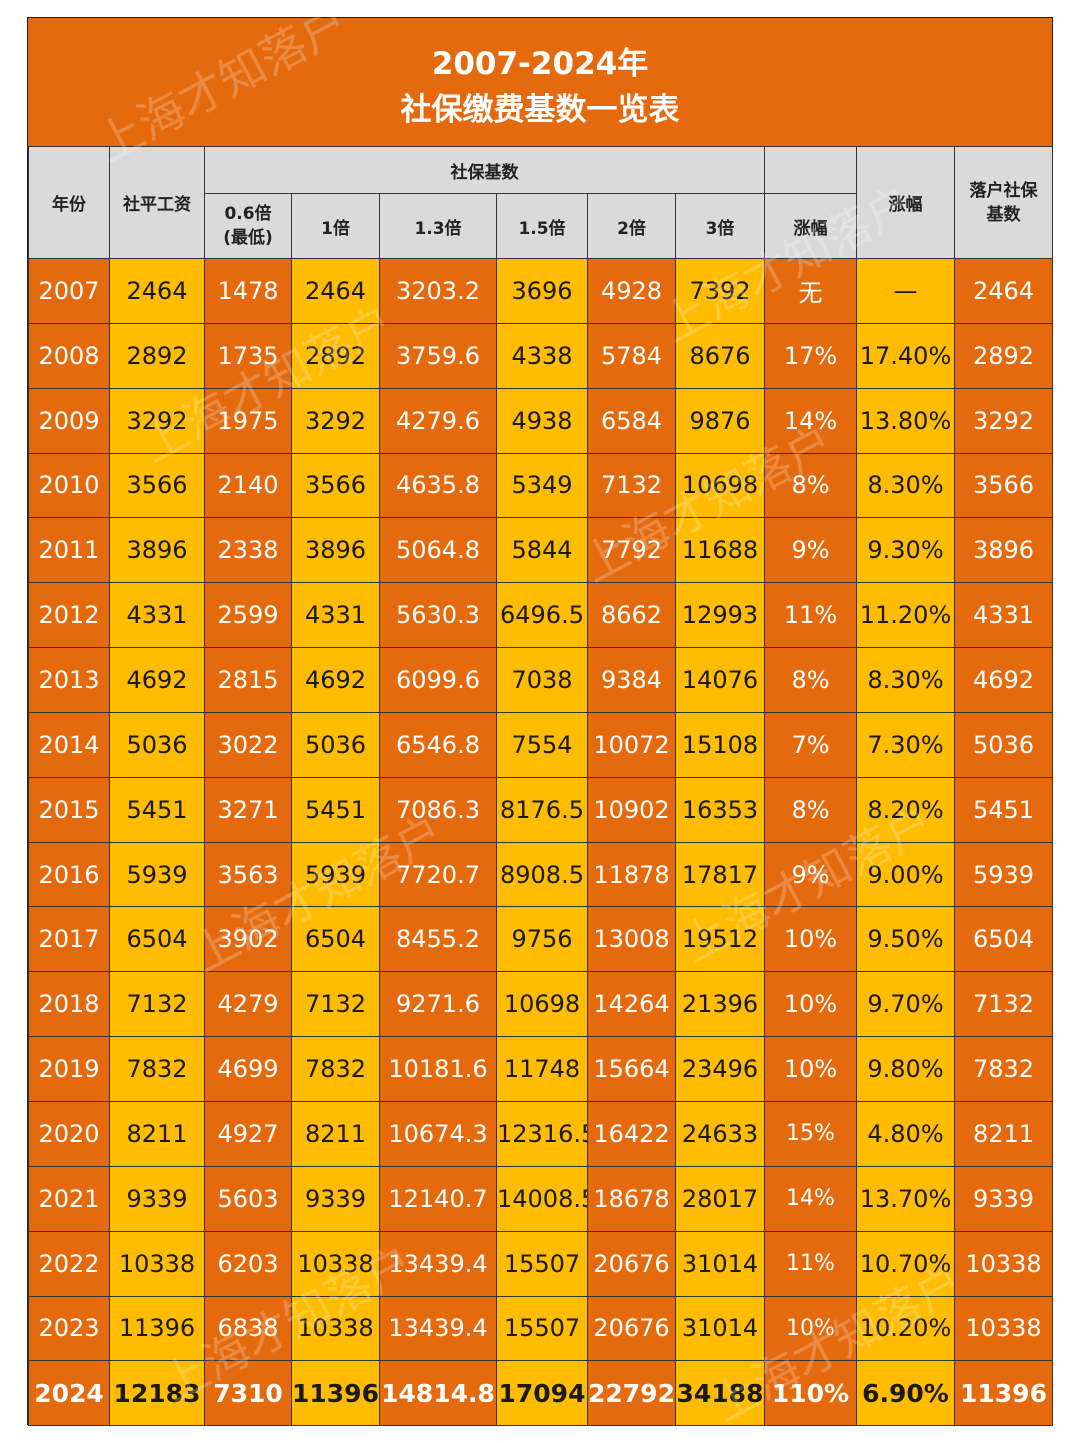 This screenshot has height=1443, width=1080. I want to click on cell-base-x13: 10181.6, so click(438, 1069).